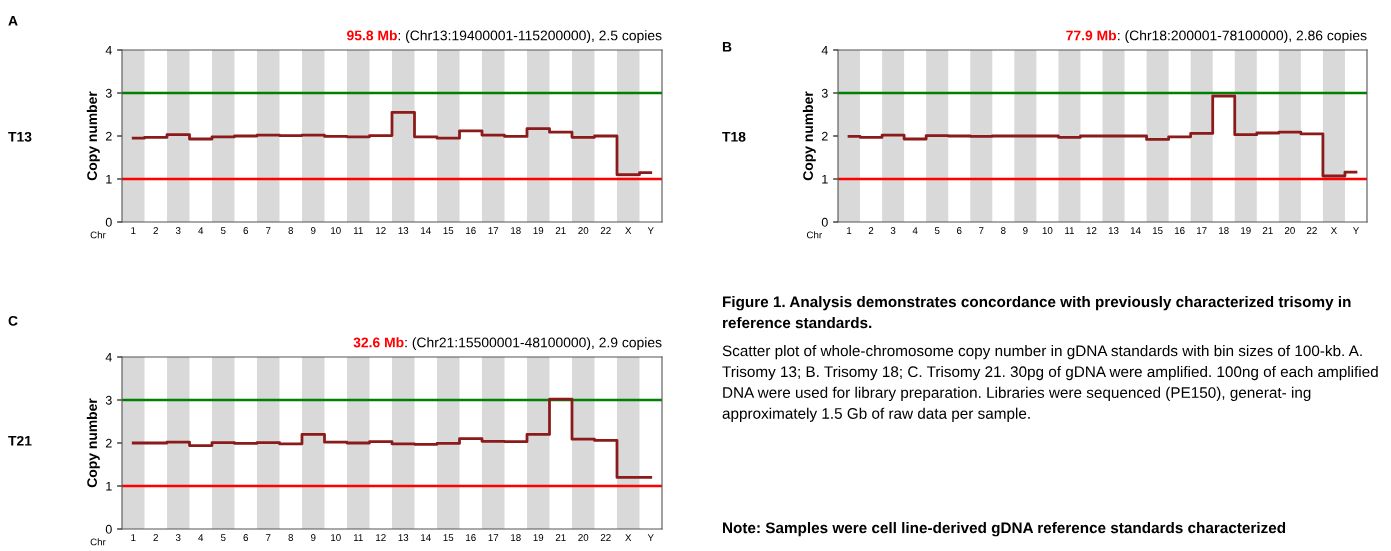 This screenshot has width=1391, height=551. I want to click on text: Note: Samples were cell line-derived gDNA reference standards characterized, so click(1004, 529).